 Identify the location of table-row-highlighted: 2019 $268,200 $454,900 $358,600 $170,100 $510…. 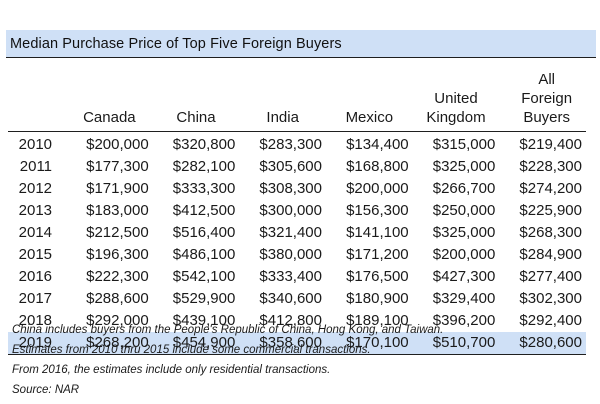
(297, 343).